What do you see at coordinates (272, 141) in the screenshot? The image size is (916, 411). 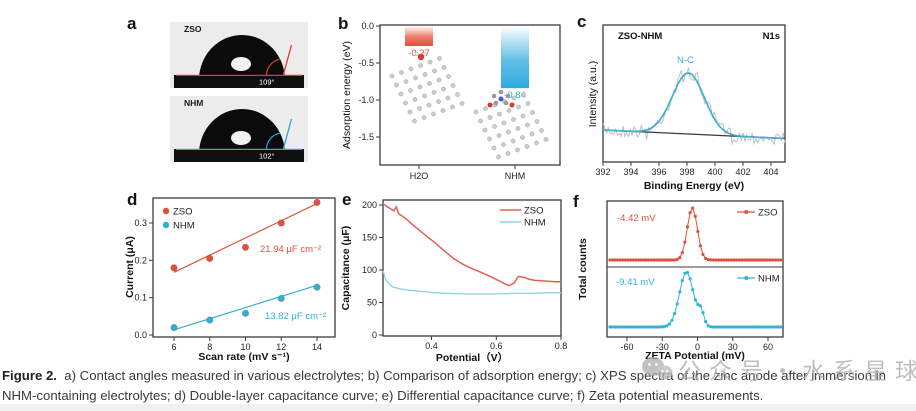 I see `angle-arc` at bounding box center [272, 141].